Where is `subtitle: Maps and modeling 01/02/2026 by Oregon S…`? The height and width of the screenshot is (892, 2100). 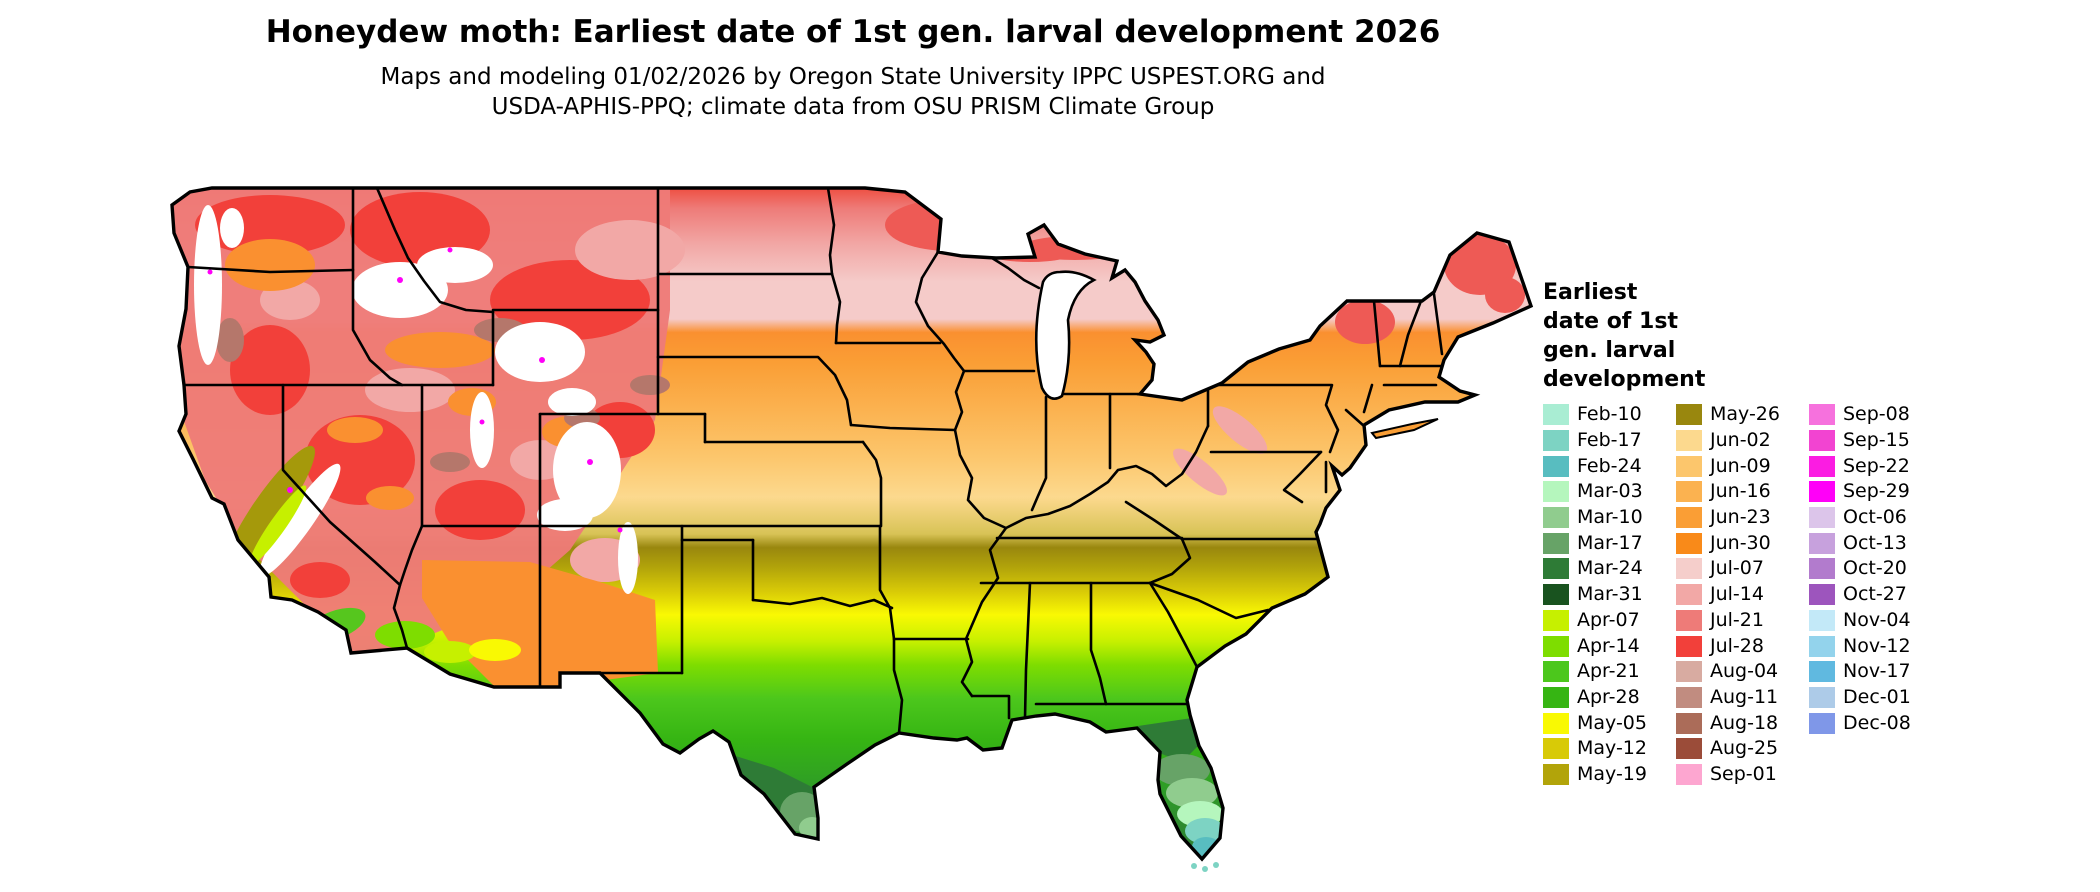 subtitle: Maps and modeling 01/02/2026 by Oregon S… is located at coordinates (853, 92).